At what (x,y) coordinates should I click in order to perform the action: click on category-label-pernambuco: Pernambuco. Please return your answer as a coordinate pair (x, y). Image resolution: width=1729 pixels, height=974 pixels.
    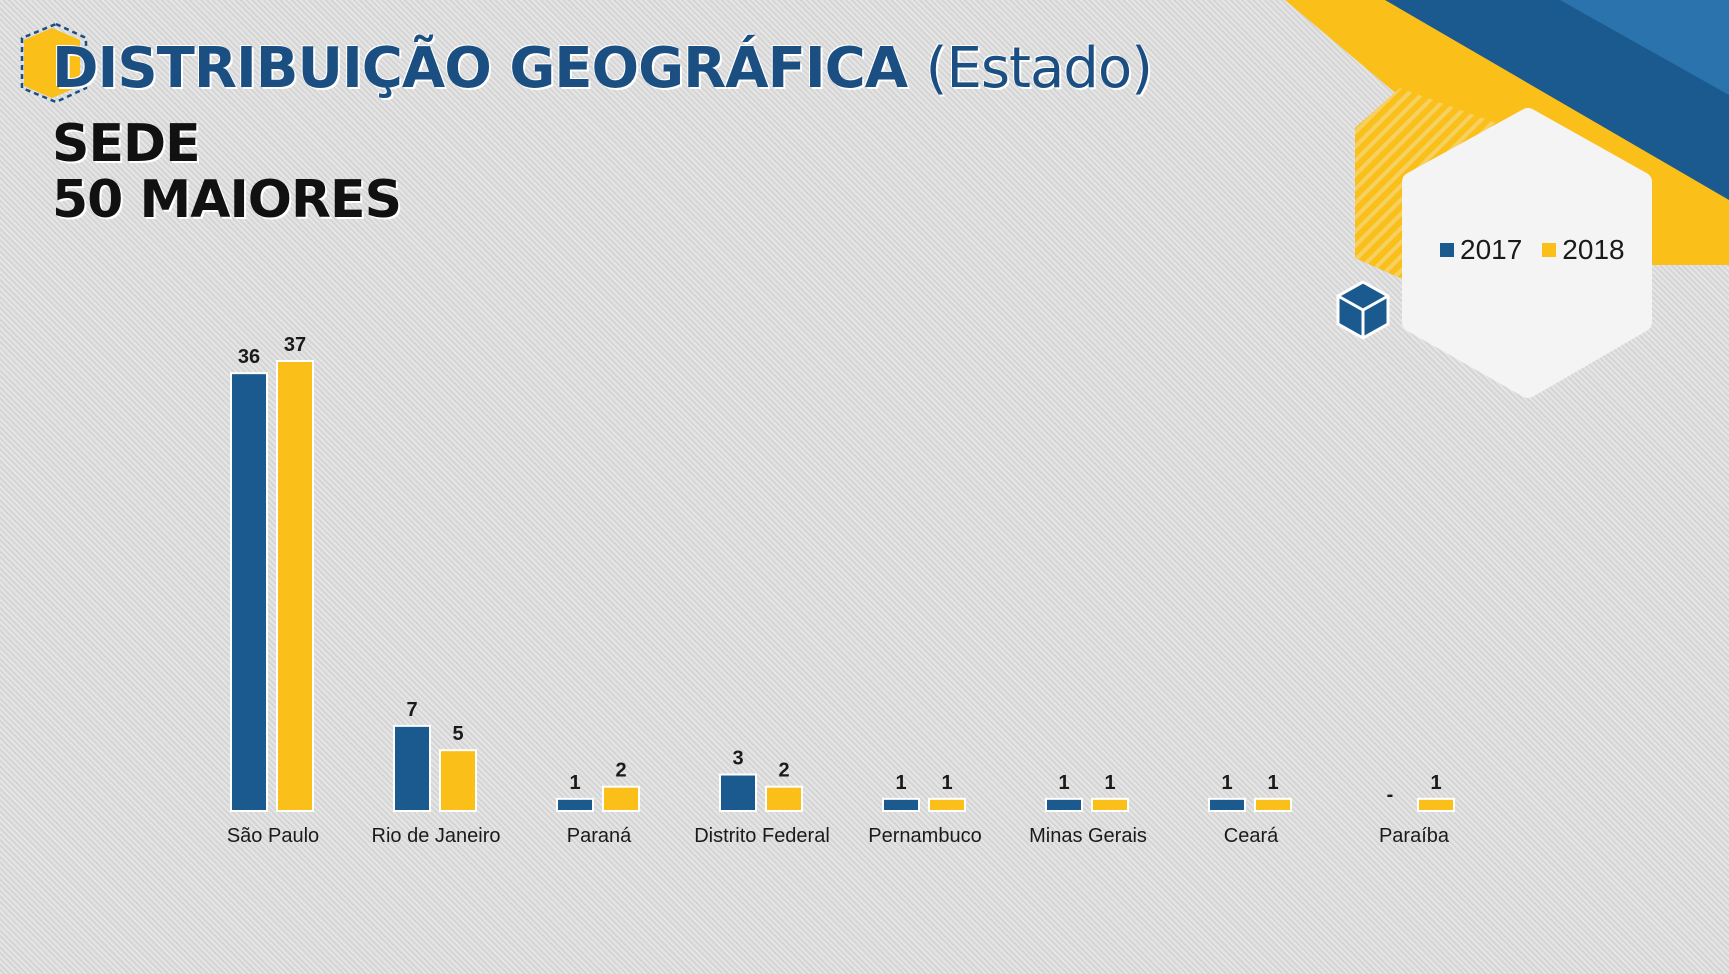
    Looking at the image, I should click on (924, 836).